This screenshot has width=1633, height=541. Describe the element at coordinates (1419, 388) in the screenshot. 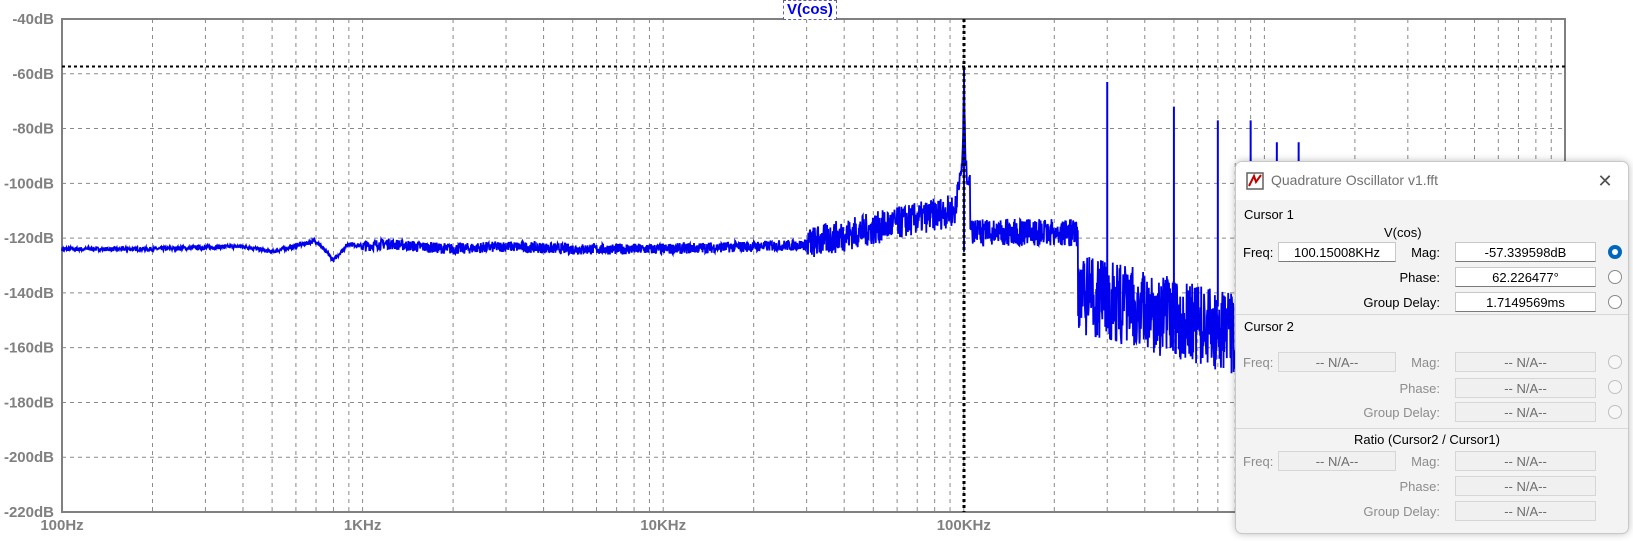

I see `cursor2-phase-label: Phase:` at that location.